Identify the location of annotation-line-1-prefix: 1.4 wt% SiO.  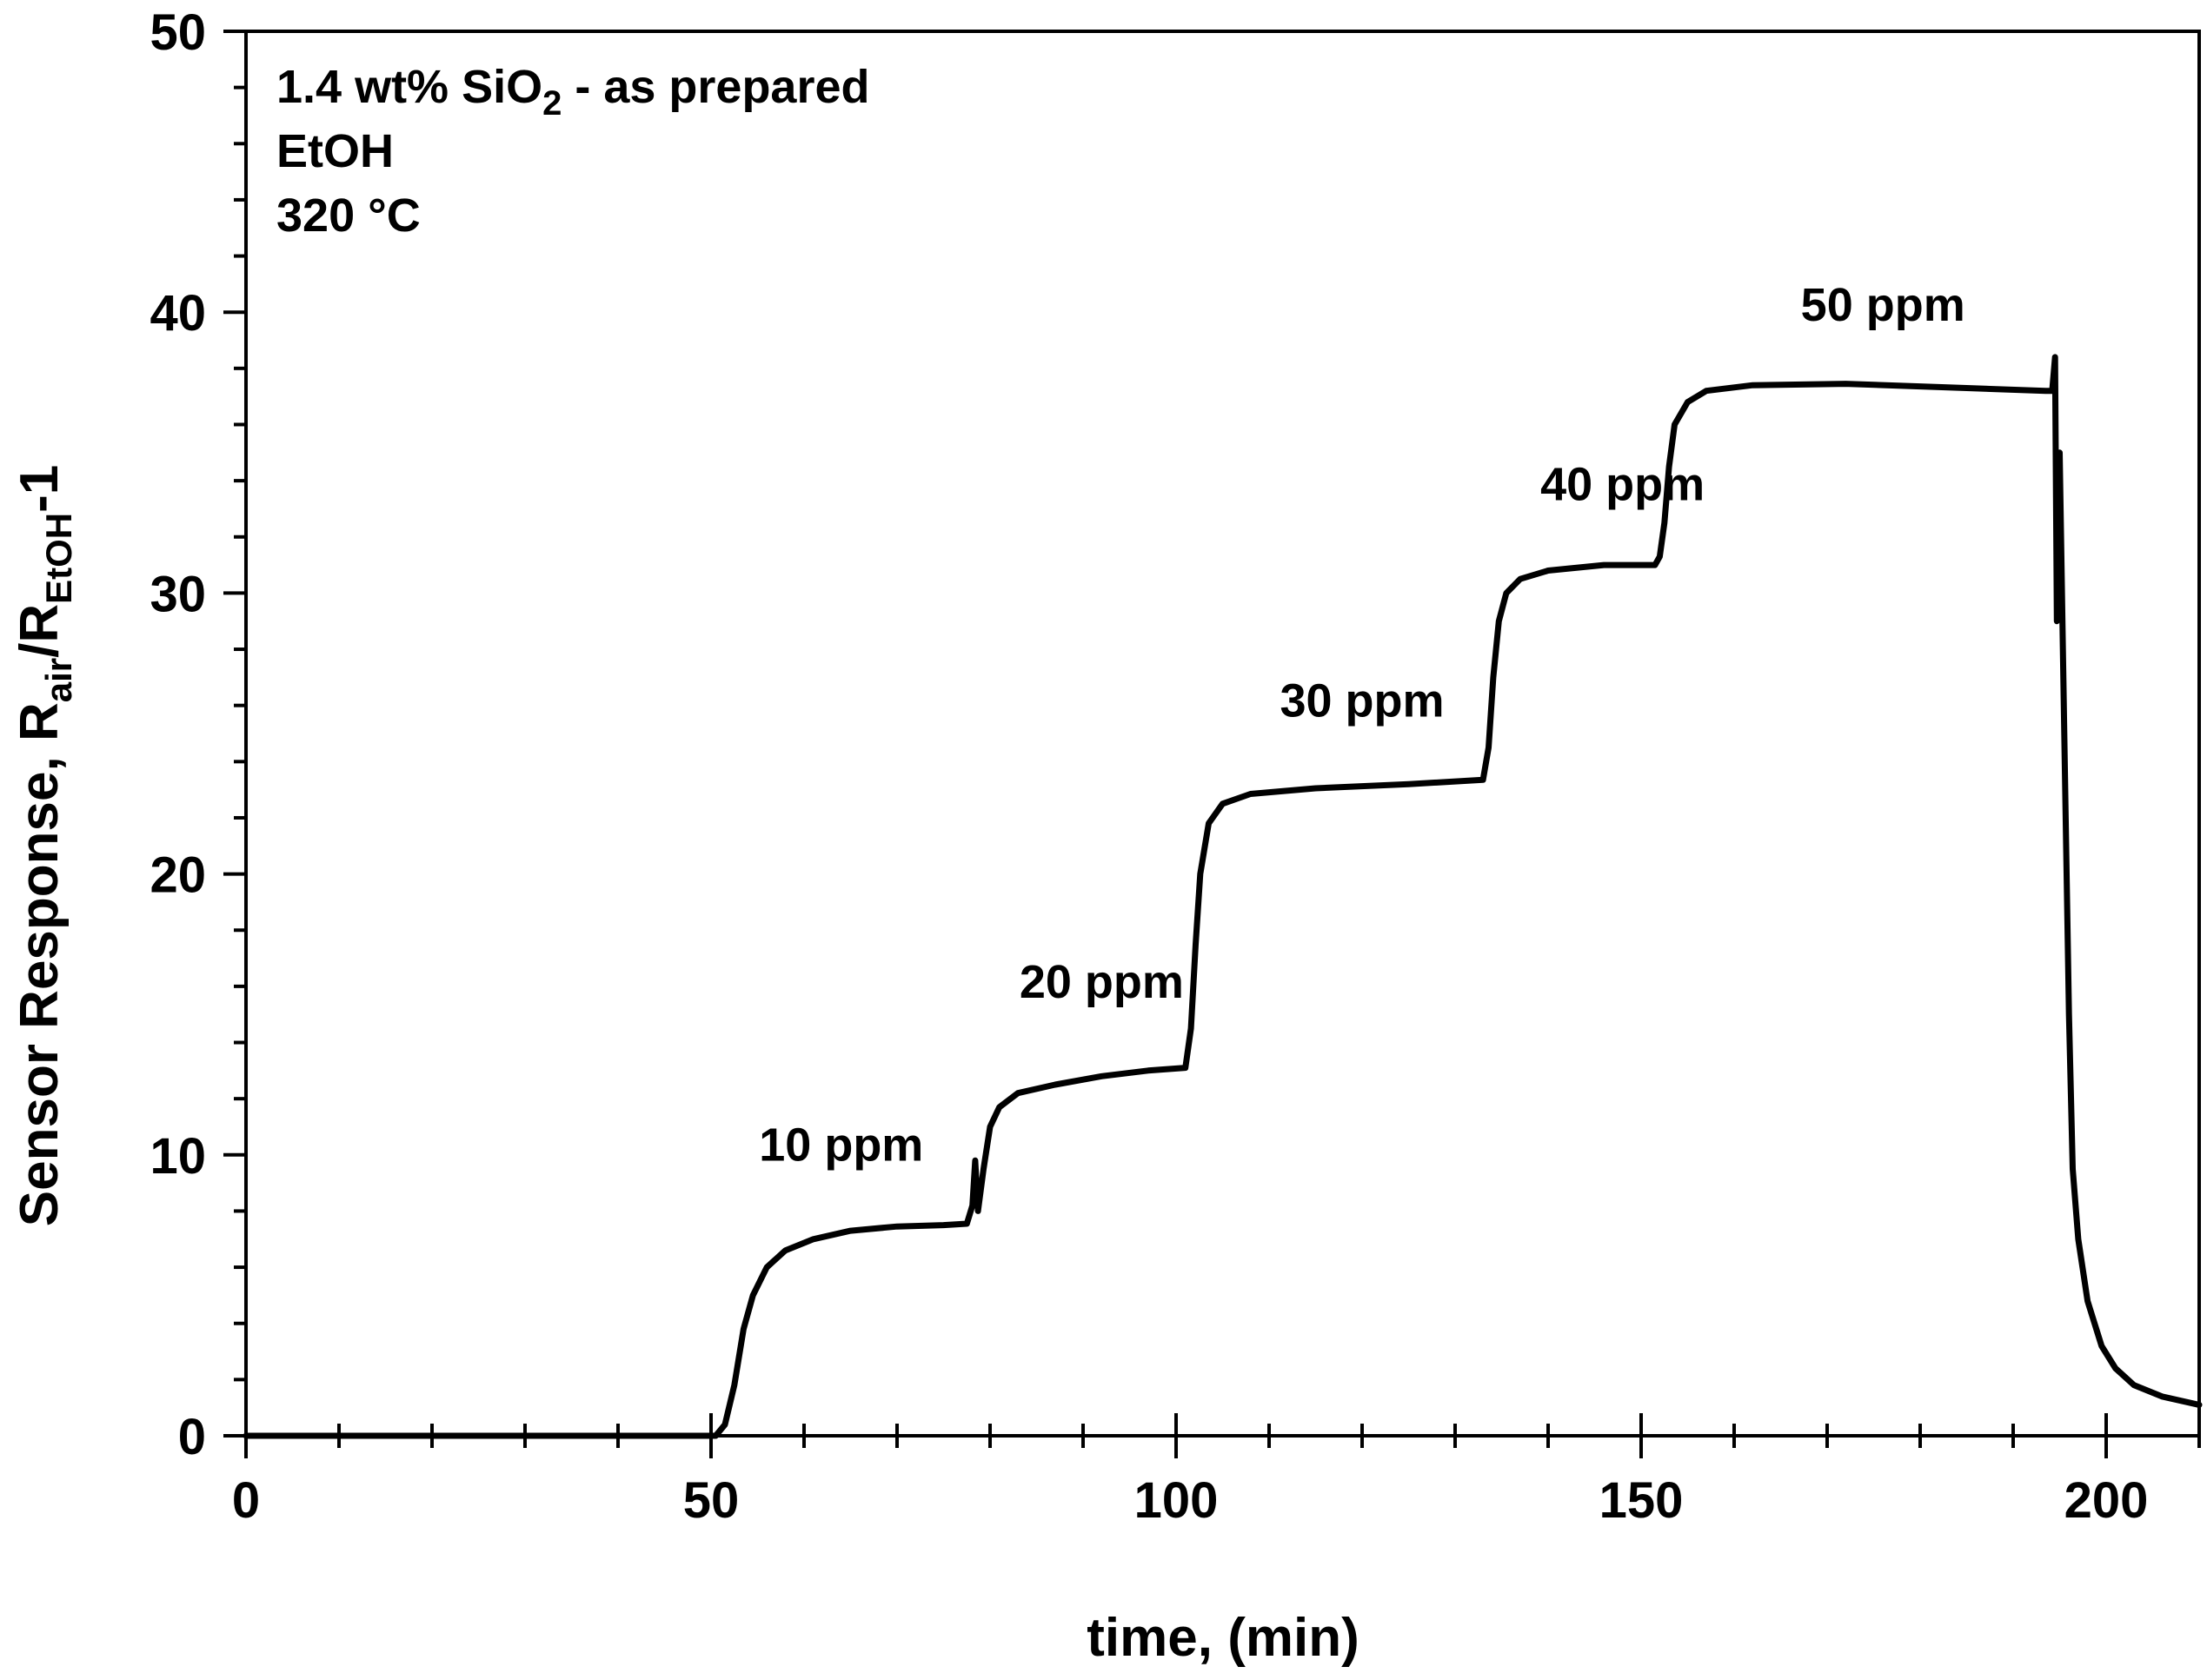
(409, 87).